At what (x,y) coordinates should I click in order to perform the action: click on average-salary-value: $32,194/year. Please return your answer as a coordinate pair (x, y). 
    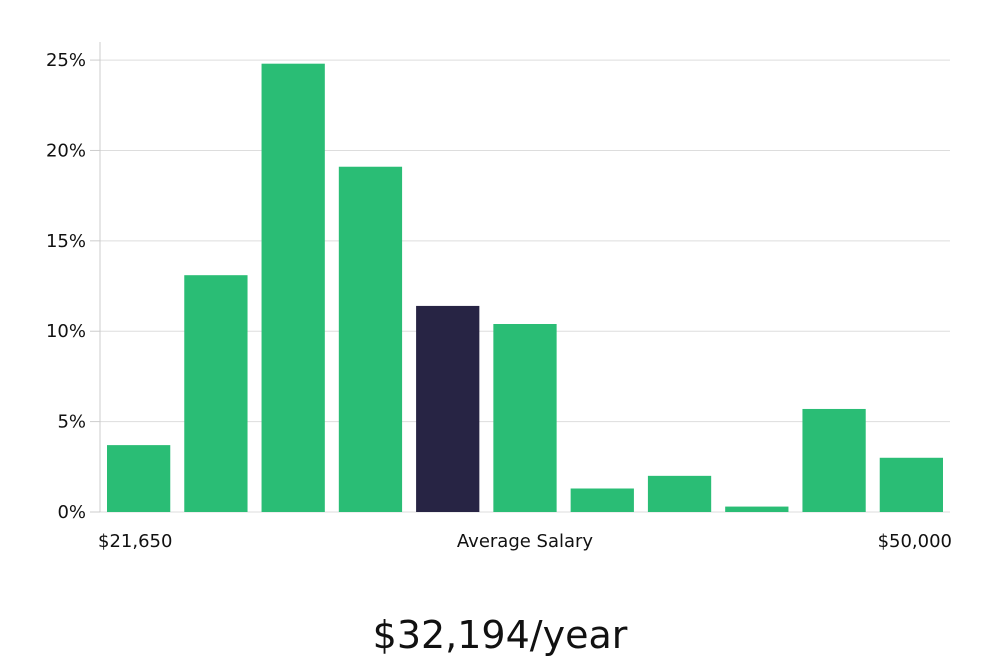
    Looking at the image, I should click on (500, 635).